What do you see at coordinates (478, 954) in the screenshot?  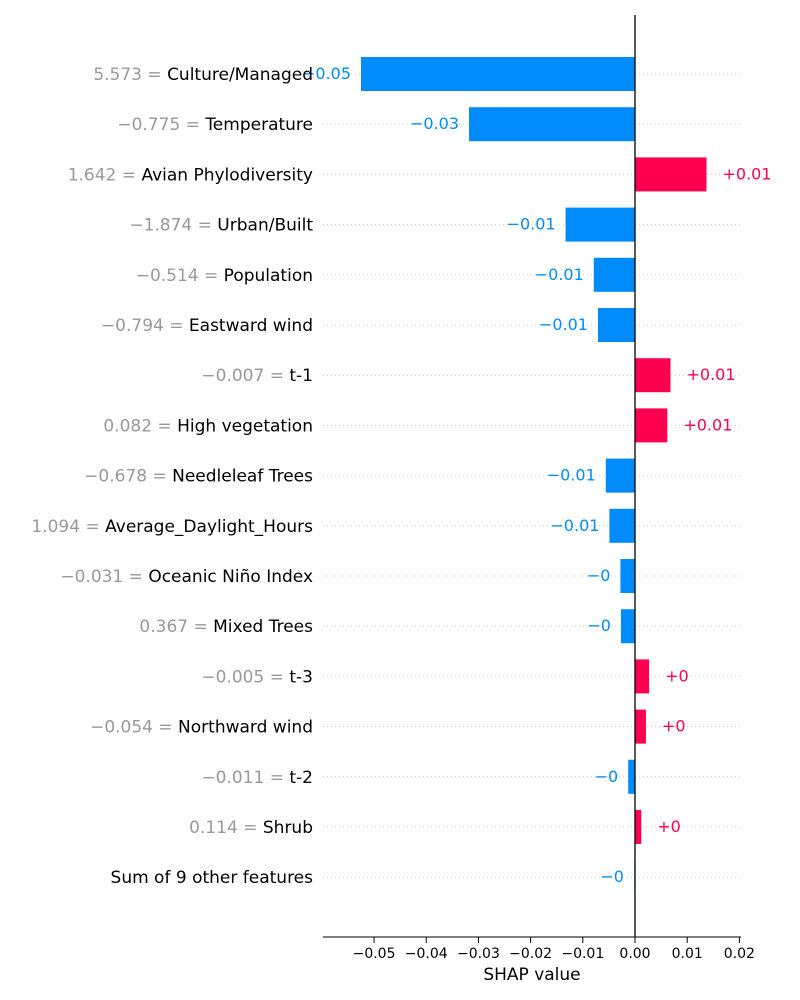 I see `x-tick-label: −0.03` at bounding box center [478, 954].